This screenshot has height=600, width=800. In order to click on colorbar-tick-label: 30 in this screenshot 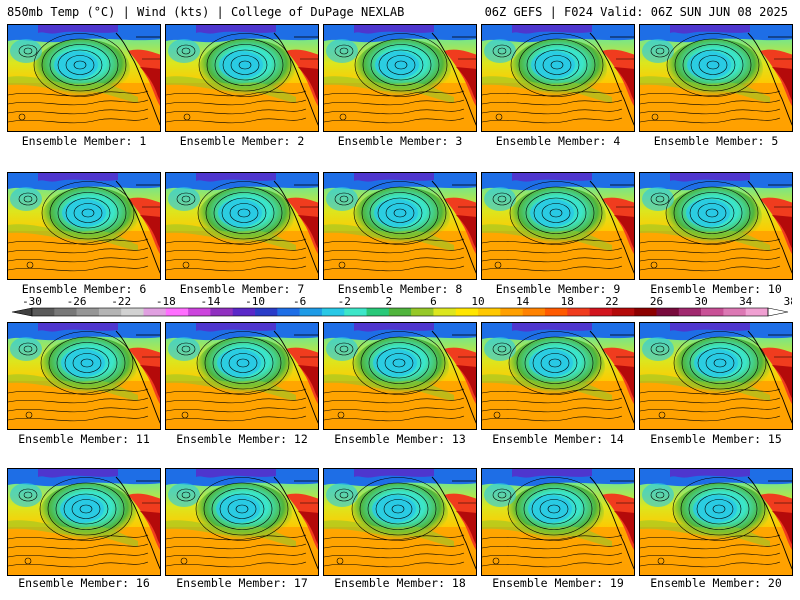, I will do `click(700, 302)`.